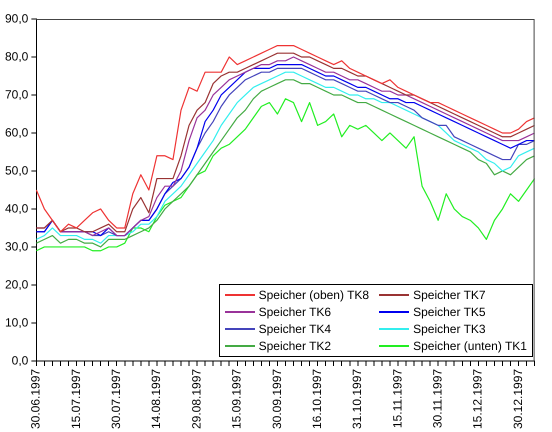 The image size is (552, 432). I want to click on x-tick-label: 30.12.1997, so click(517, 399).